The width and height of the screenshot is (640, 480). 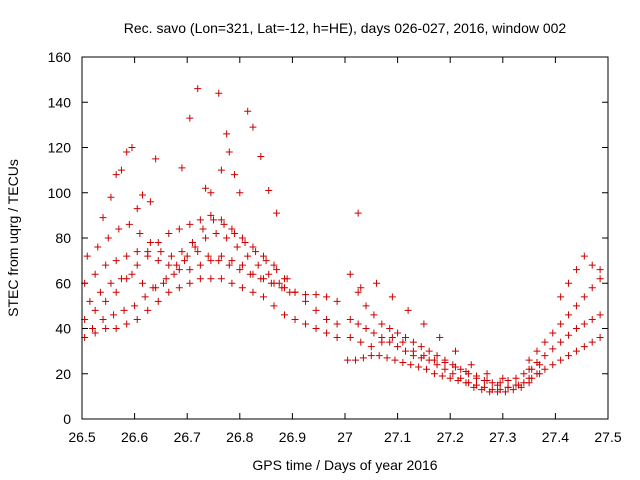 I want to click on y-tick-label: 60, so click(x=63, y=283).